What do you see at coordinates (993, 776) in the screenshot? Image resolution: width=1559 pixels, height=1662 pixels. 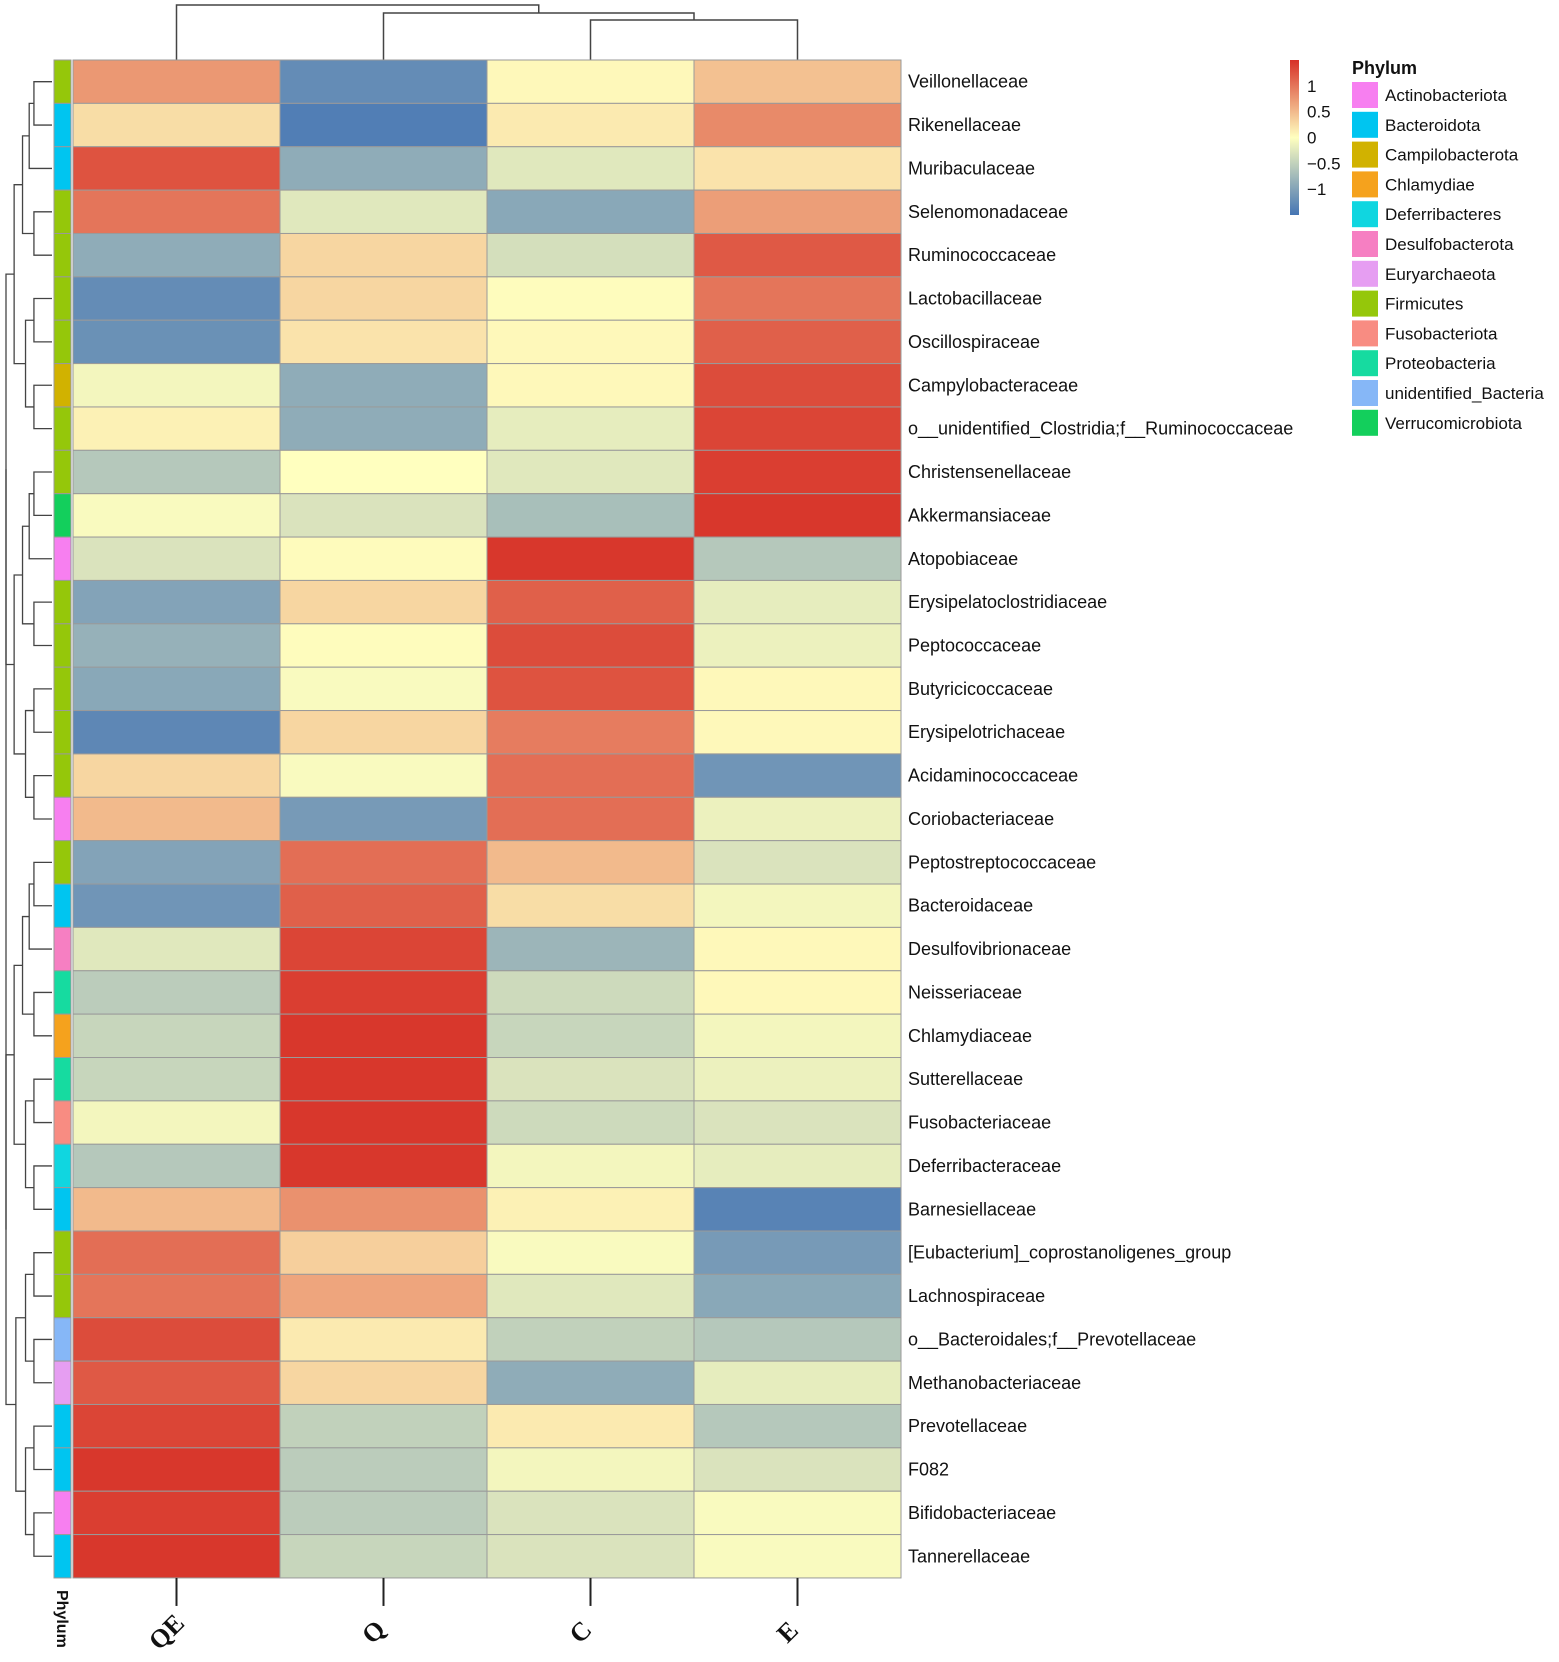 I see `row-label: Acidaminococcaceae` at bounding box center [993, 776].